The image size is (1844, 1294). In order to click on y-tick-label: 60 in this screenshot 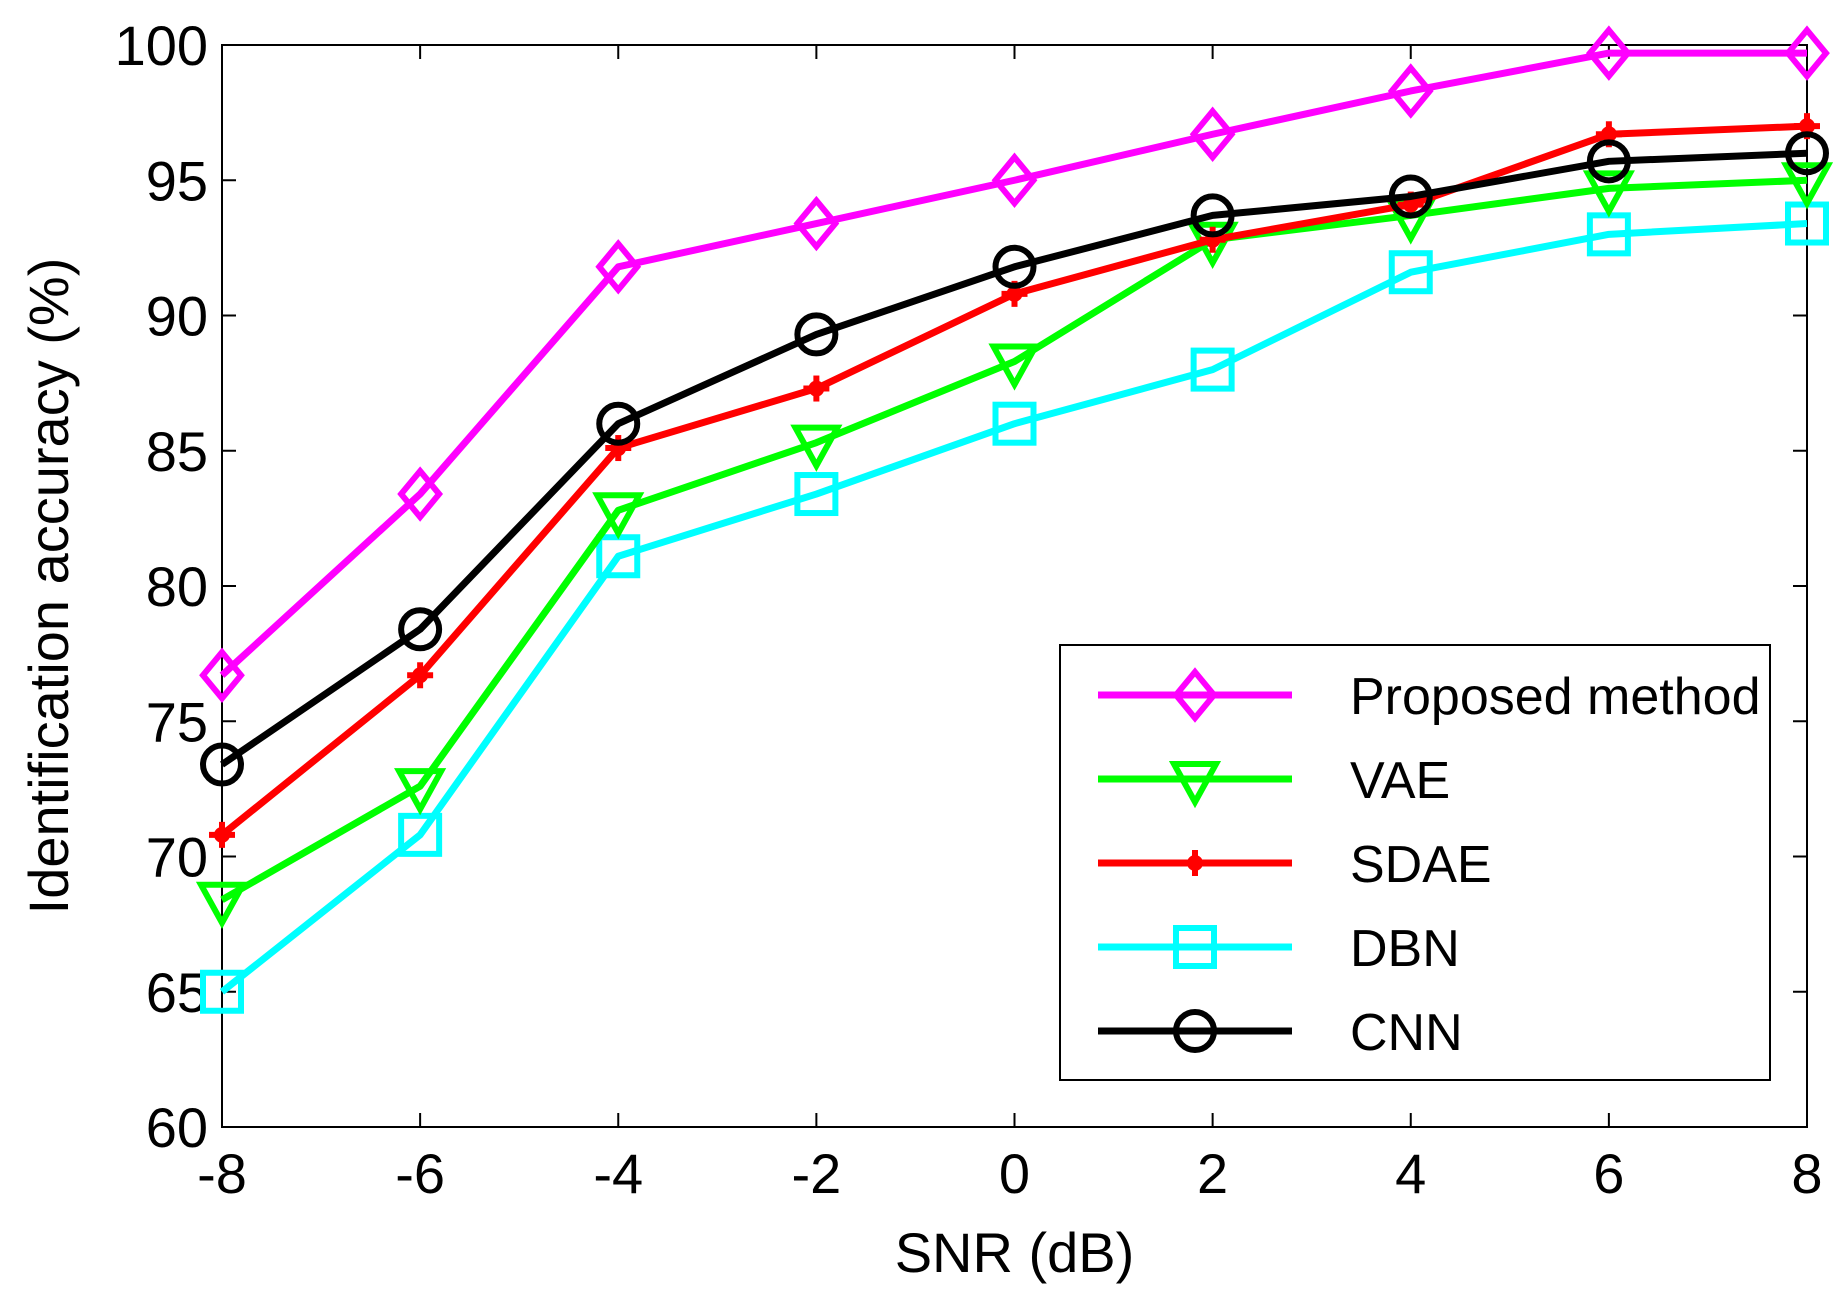, I will do `click(177, 1127)`.